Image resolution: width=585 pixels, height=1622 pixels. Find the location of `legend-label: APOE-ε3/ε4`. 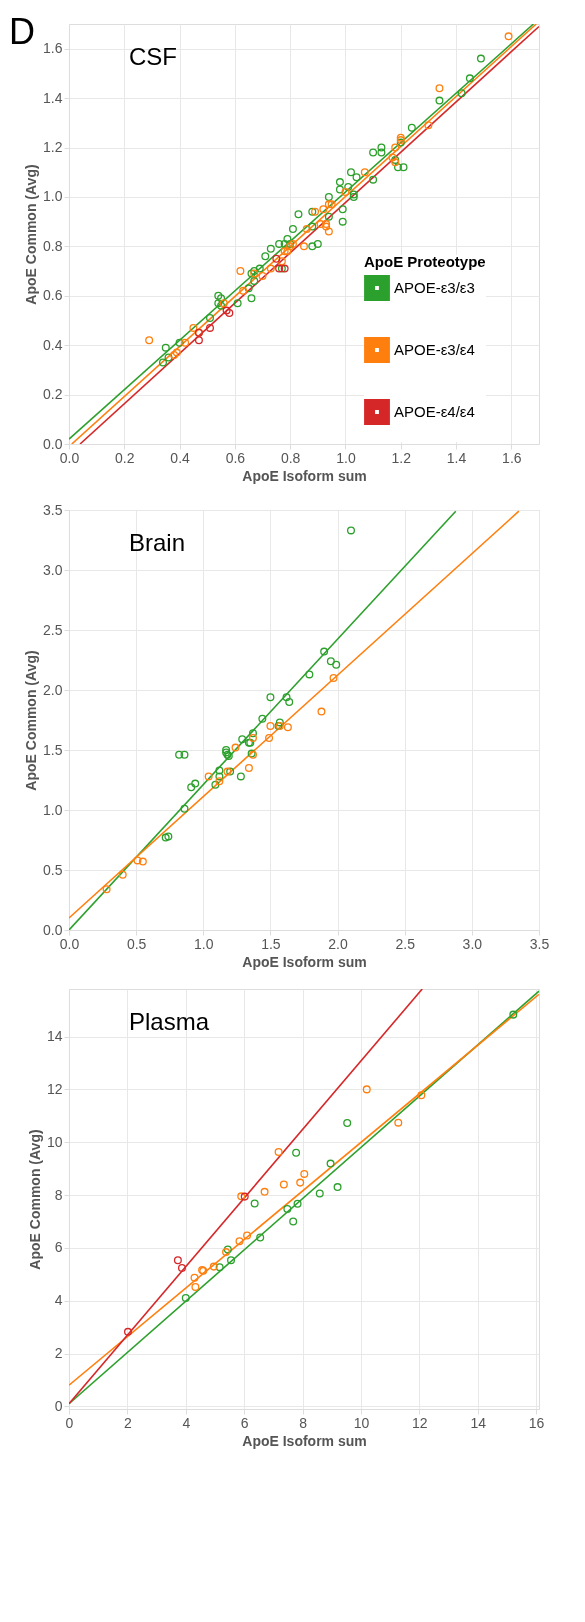

legend-label: APOE-ε3/ε4 is located at coordinates (434, 349).